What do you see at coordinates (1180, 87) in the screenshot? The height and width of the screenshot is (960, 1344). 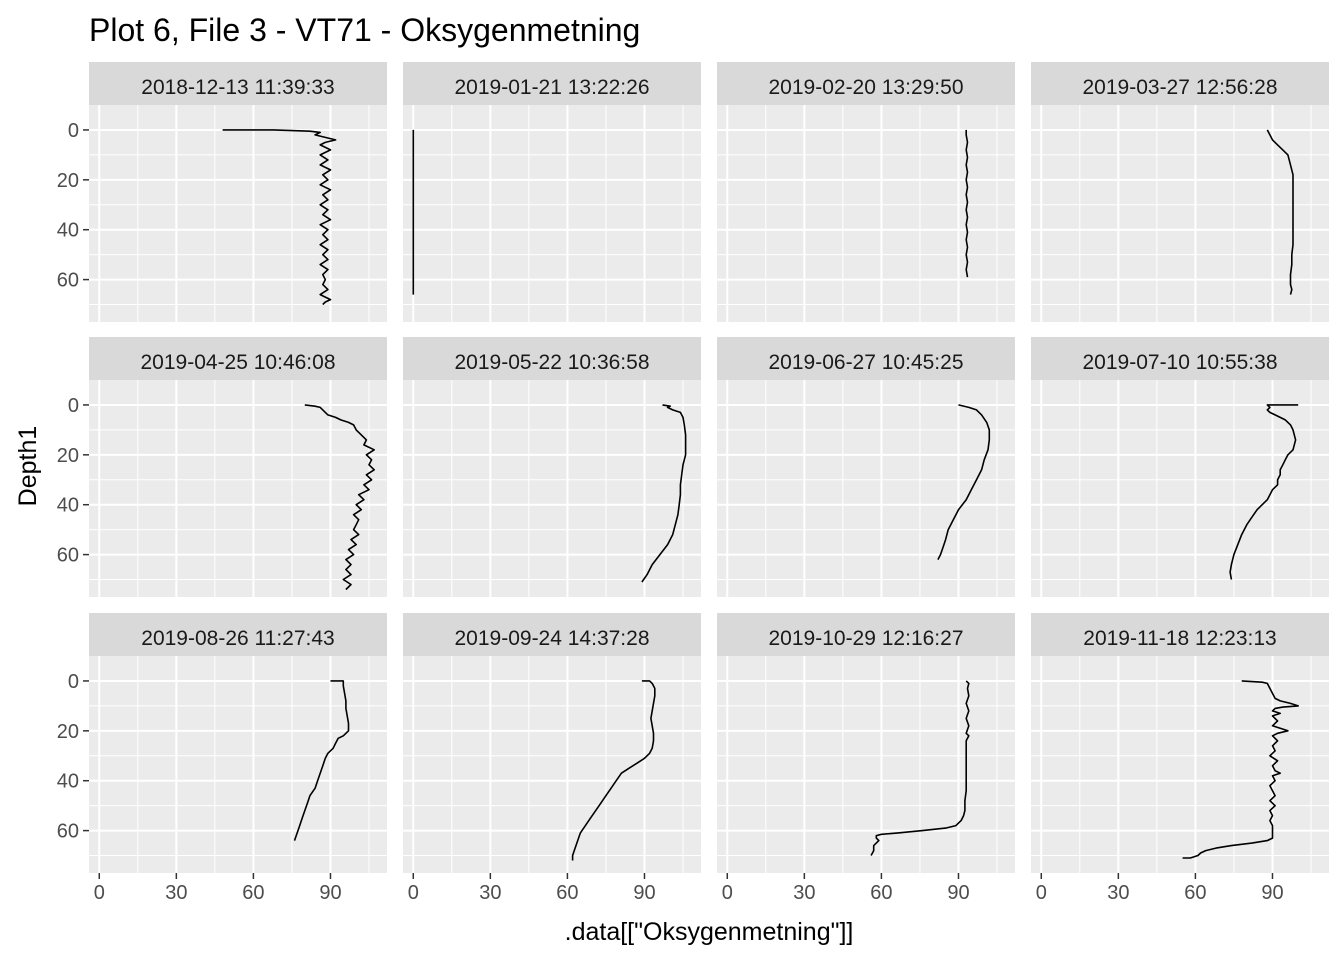 I see `facet-strip-label: 2019-03-27 12:56:28` at bounding box center [1180, 87].